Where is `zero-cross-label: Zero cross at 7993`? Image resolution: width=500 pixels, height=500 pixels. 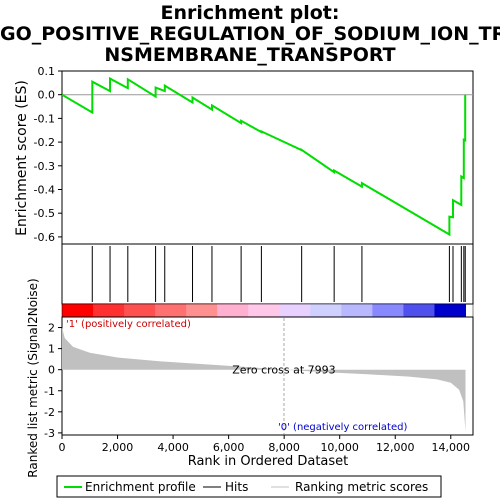
zero-cross-label: Zero cross at 7993 is located at coordinates (283, 370).